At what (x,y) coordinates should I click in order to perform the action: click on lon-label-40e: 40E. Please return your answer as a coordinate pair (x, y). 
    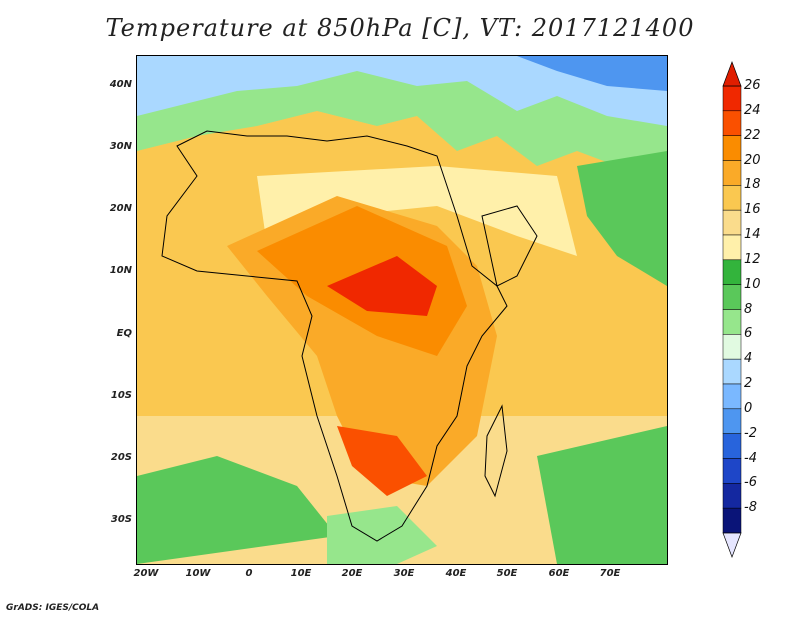
    Looking at the image, I should click on (456, 573).